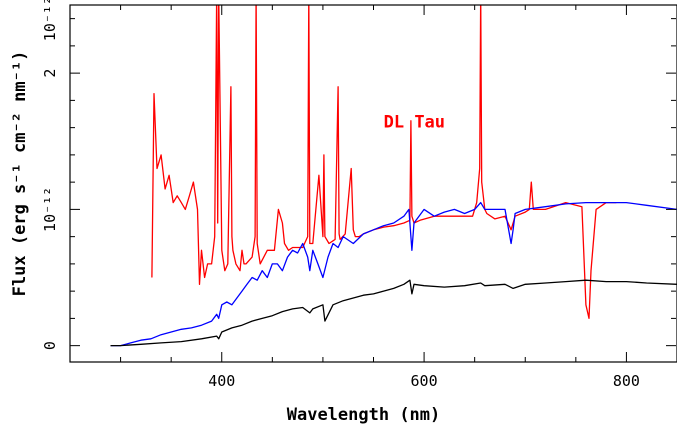  Describe the element at coordinates (424, 381) in the screenshot. I see `x-tick-label: 600` at that location.